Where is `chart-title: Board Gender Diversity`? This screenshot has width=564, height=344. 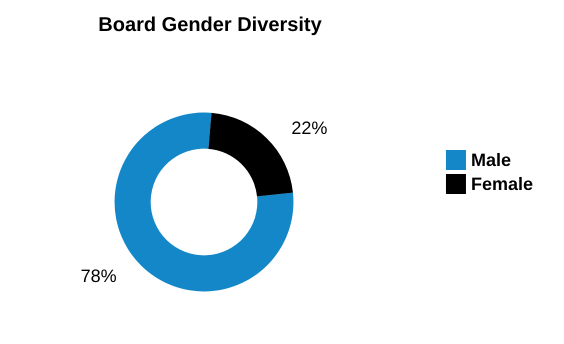
chart-title: Board Gender Diversity is located at coordinates (210, 25).